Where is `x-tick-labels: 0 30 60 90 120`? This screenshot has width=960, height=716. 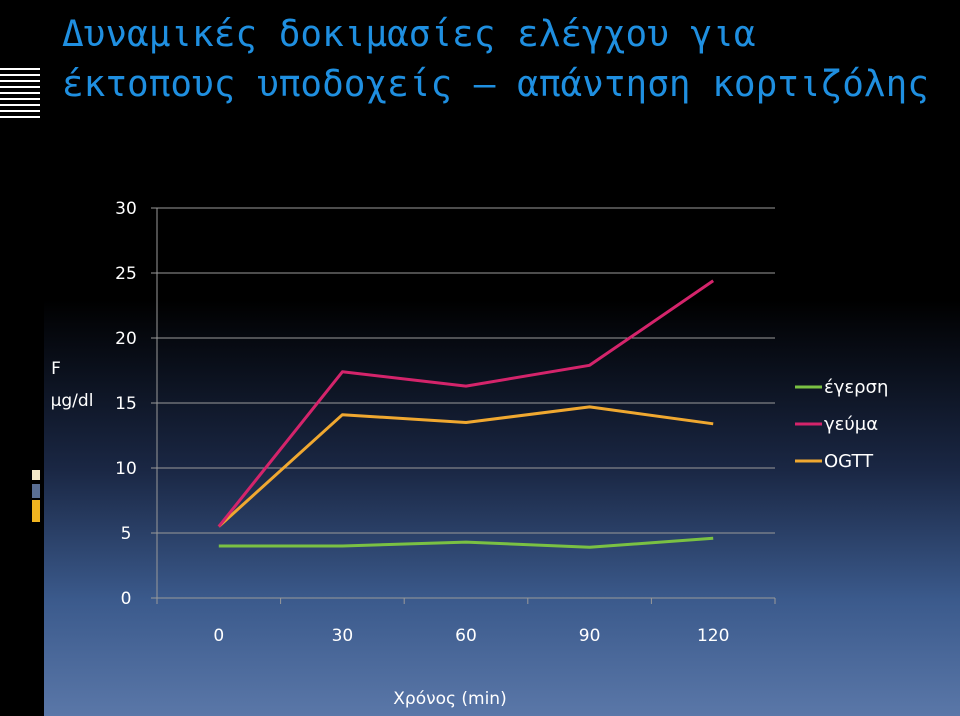 x-tick-labels: 0 30 60 90 120 is located at coordinates (471, 636).